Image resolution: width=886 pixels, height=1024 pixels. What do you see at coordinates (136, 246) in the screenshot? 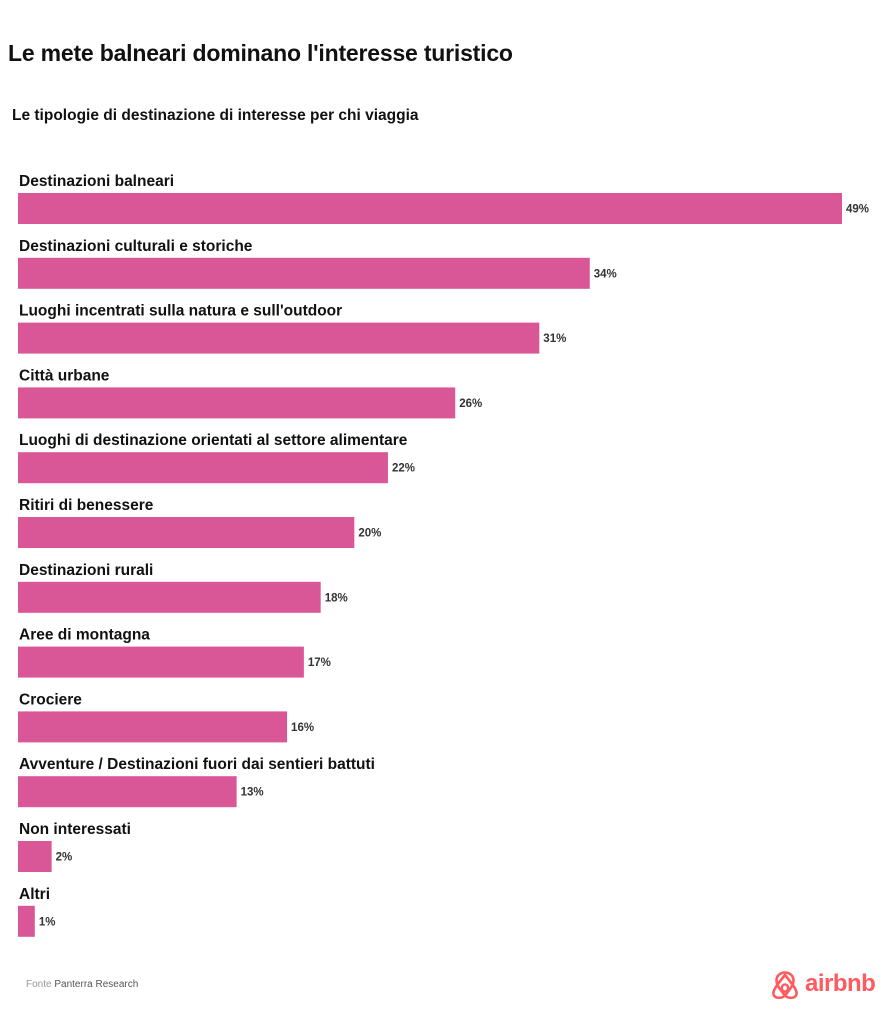
I see `category-label: Destinazioni culturali e storiche` at bounding box center [136, 246].